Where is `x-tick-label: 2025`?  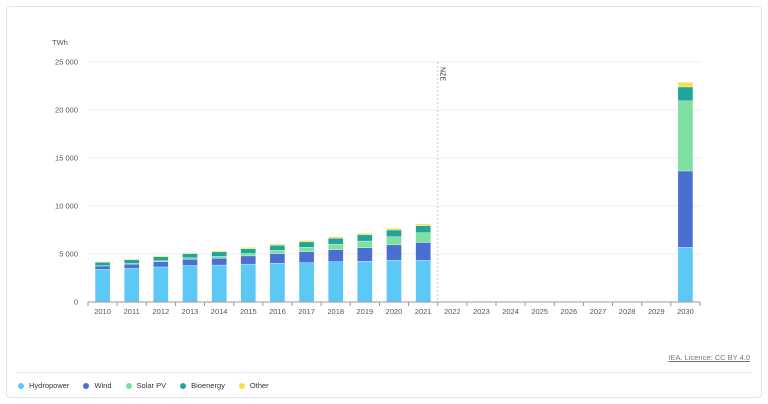
x-tick-label: 2025 is located at coordinates (539, 311).